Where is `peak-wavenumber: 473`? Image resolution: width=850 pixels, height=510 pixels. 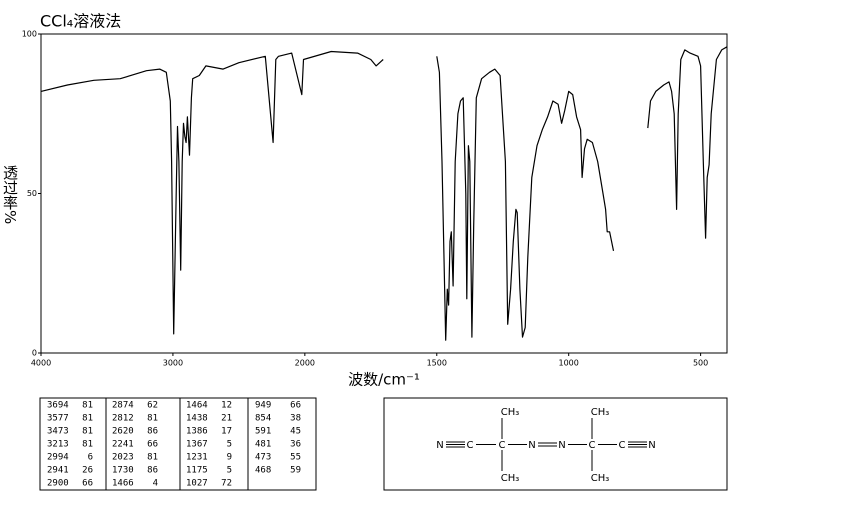 peak-wavenumber: 473 is located at coordinates (263, 458).